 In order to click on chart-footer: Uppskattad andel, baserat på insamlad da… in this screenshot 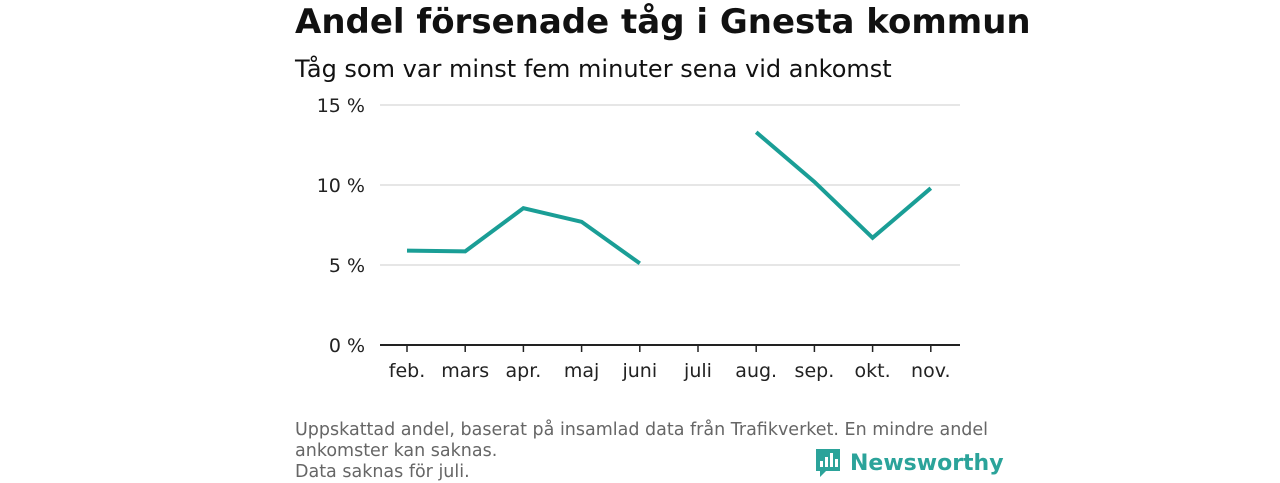, I will do `click(645, 451)`.